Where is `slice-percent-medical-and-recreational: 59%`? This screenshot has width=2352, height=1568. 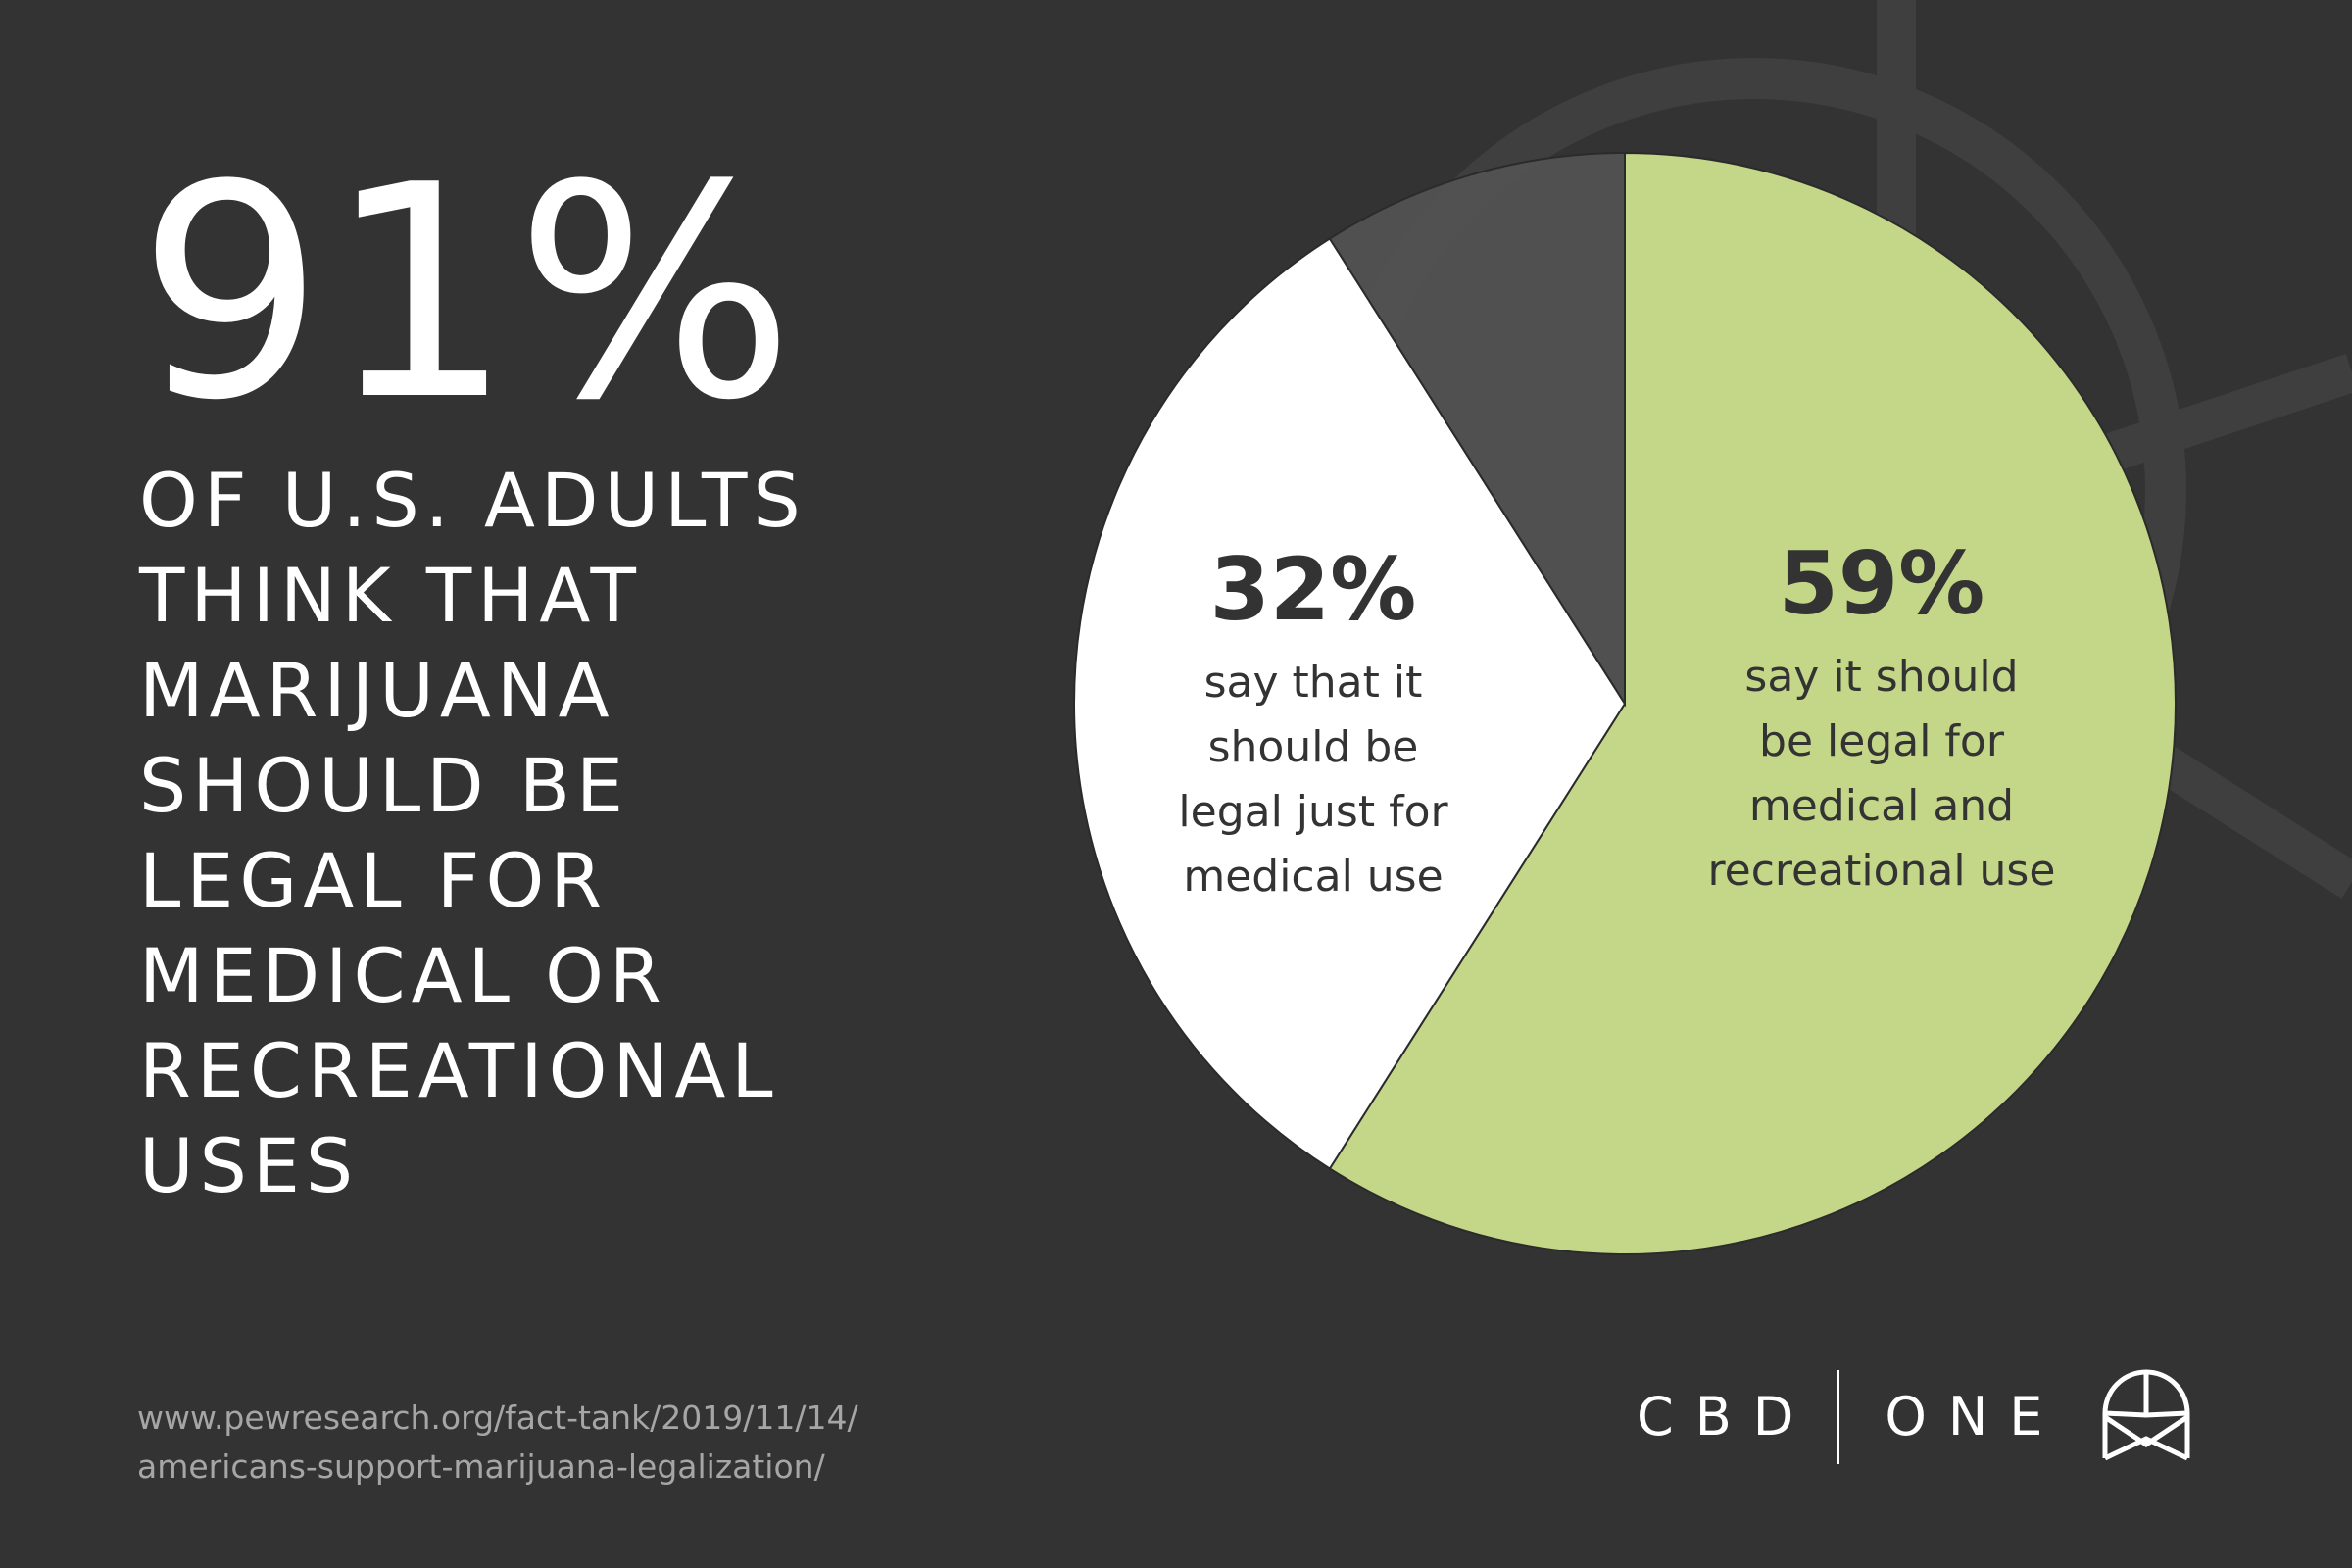
slice-percent-medical-and-recreational: 59% is located at coordinates (1881, 583).